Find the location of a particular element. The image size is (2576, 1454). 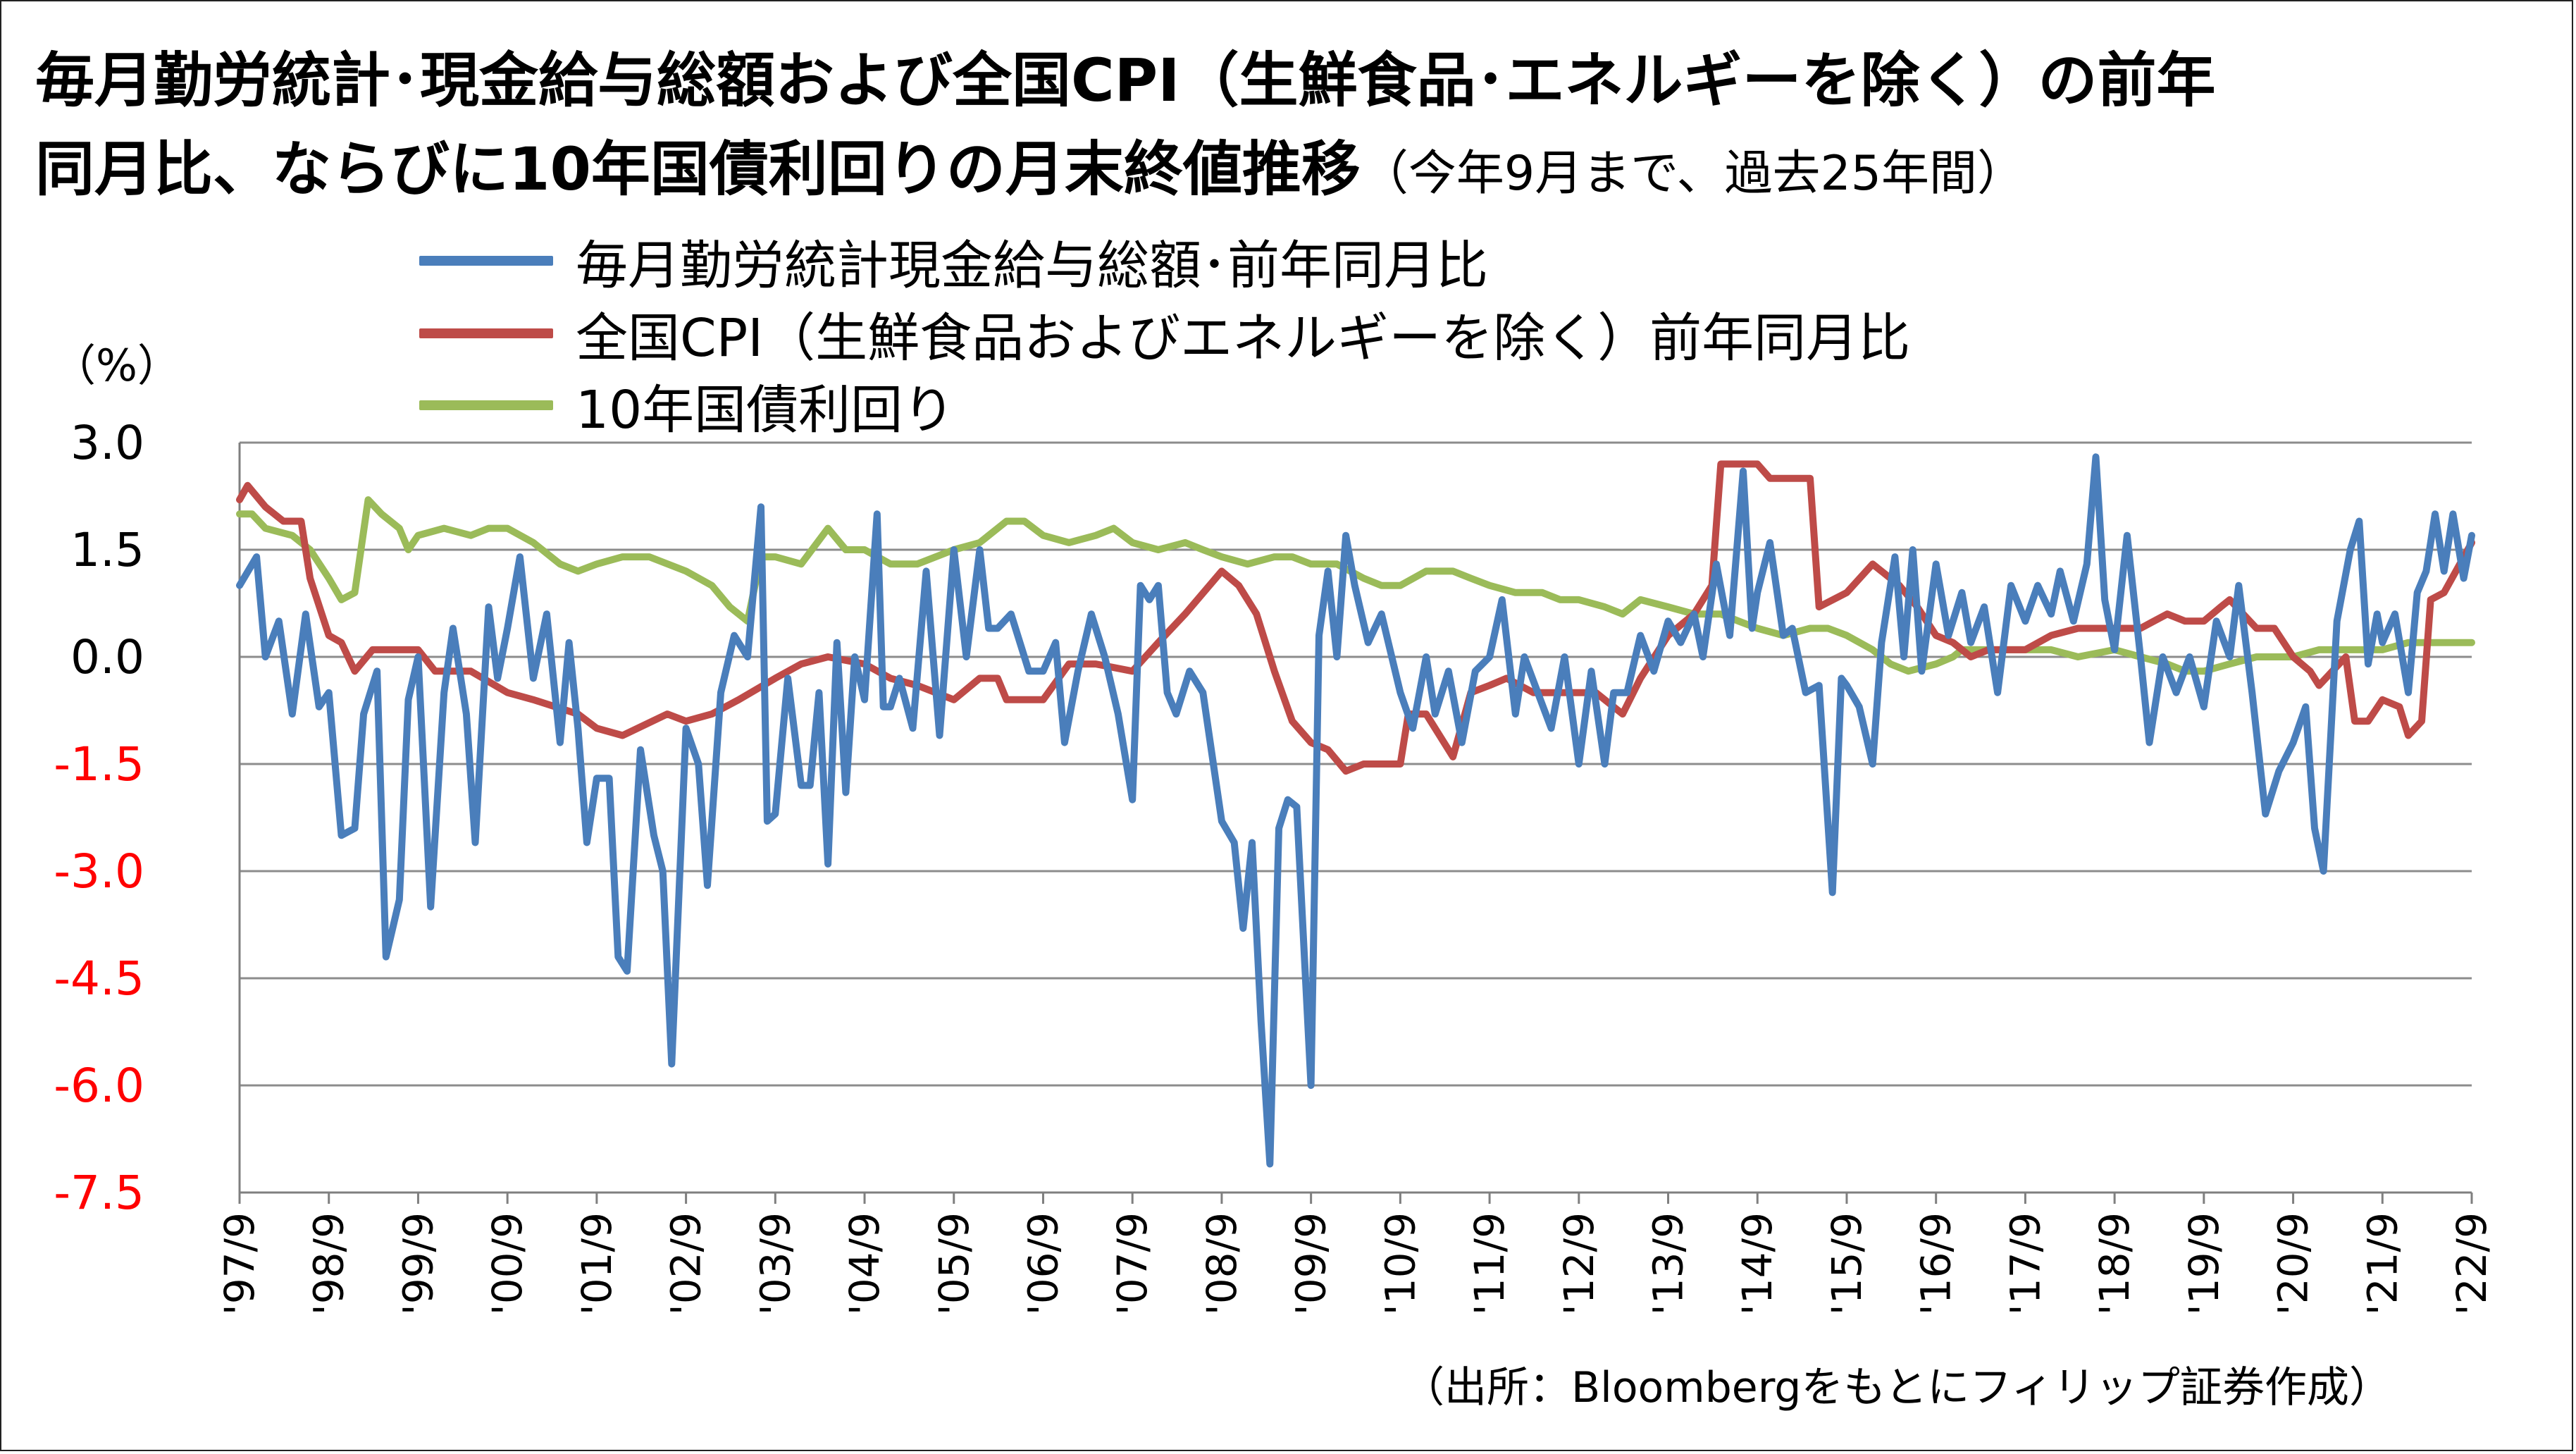

y-tick-label: -1.5 is located at coordinates (99, 764).